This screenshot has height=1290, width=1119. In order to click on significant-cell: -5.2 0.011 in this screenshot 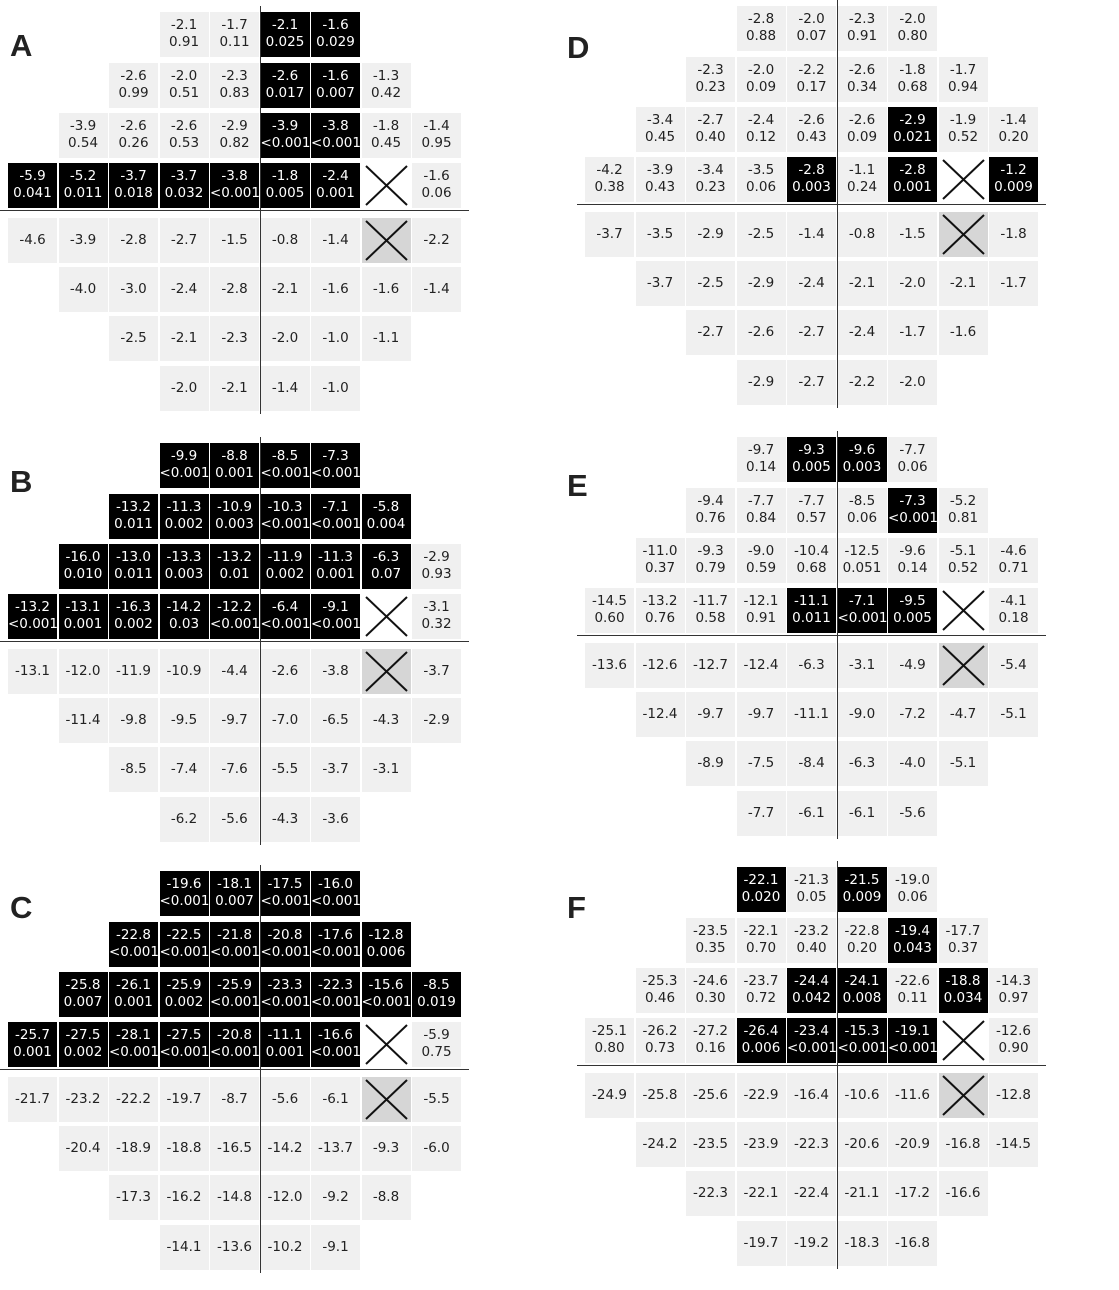, I will do `click(83, 185)`.